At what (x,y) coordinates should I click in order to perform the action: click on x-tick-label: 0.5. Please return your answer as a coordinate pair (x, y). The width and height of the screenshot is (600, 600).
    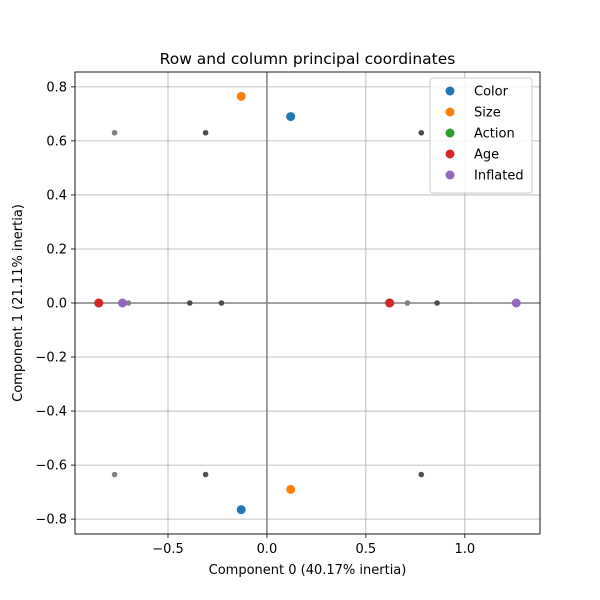
    Looking at the image, I should click on (366, 549).